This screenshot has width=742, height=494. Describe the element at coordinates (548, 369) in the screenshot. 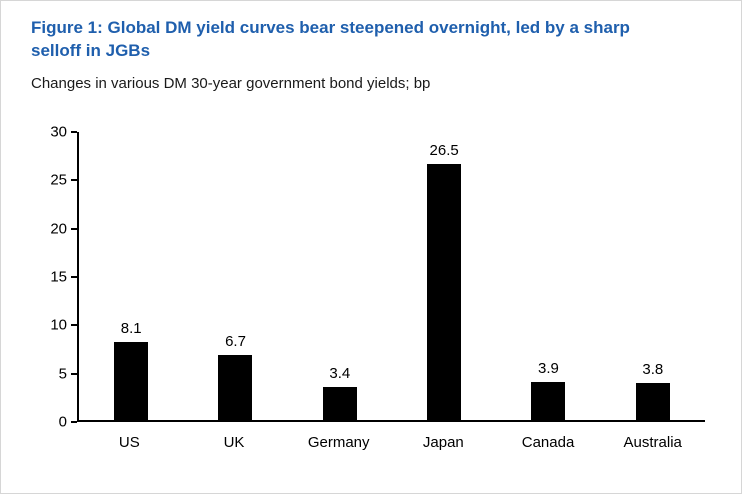

I see `bar-value-label: 3.9` at that location.